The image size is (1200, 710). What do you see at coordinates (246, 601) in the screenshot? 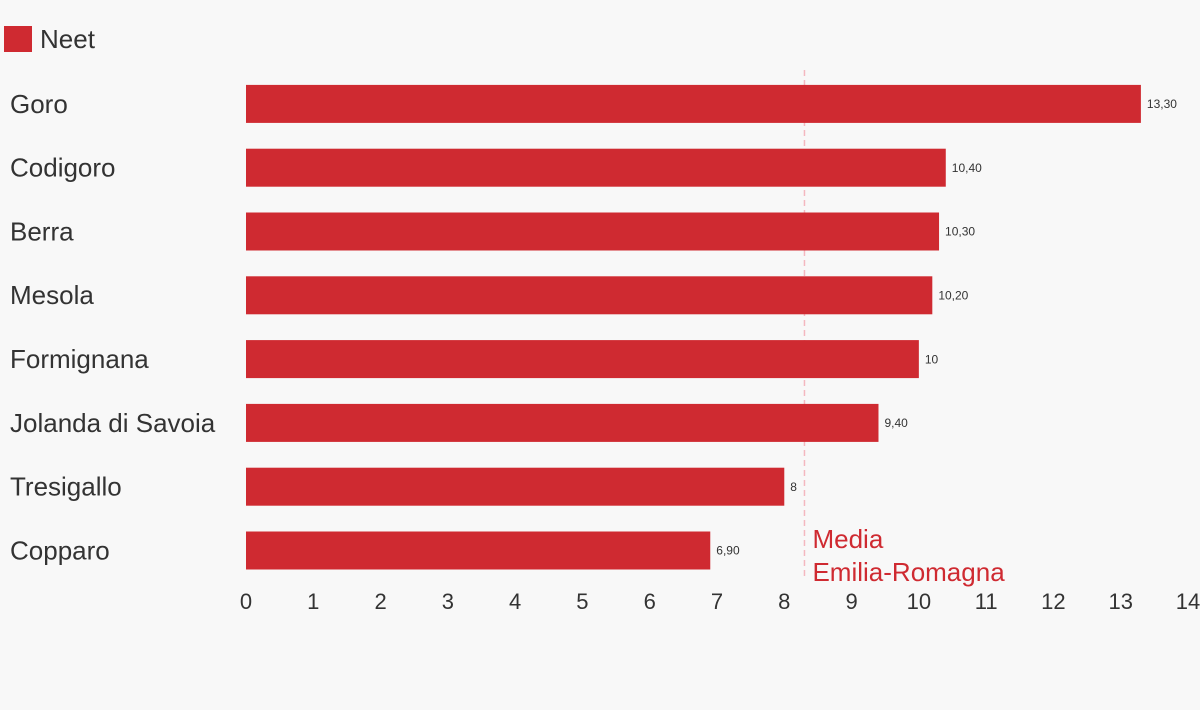
I see `x-tick-label: 0` at bounding box center [246, 601].